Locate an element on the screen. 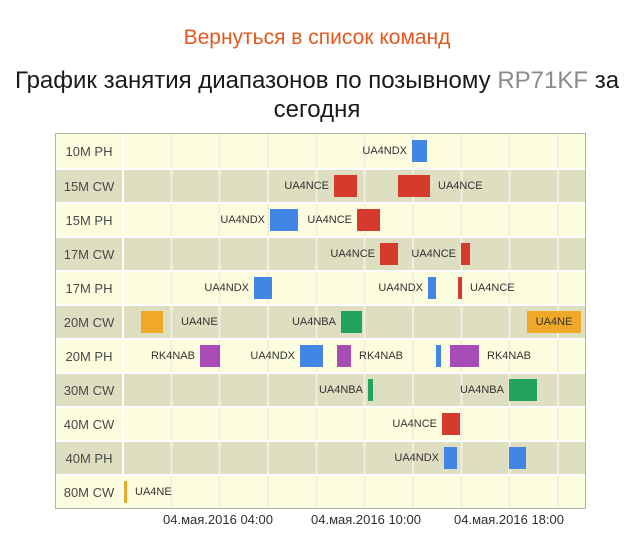 Image resolution: width=634 pixels, height=540 pixels. timeline-row-30m-cw: 30M CW UA4NBA UA4NBA is located at coordinates (320, 389).